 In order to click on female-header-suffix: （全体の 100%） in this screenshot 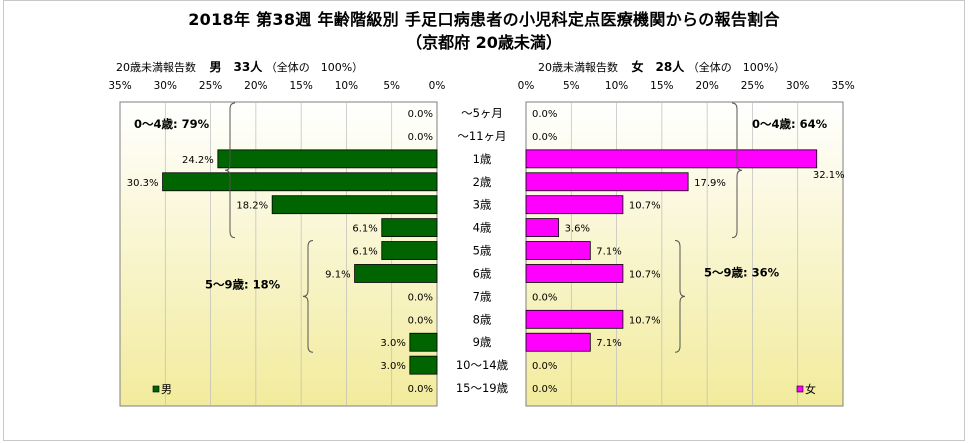, I will do `click(736, 67)`.